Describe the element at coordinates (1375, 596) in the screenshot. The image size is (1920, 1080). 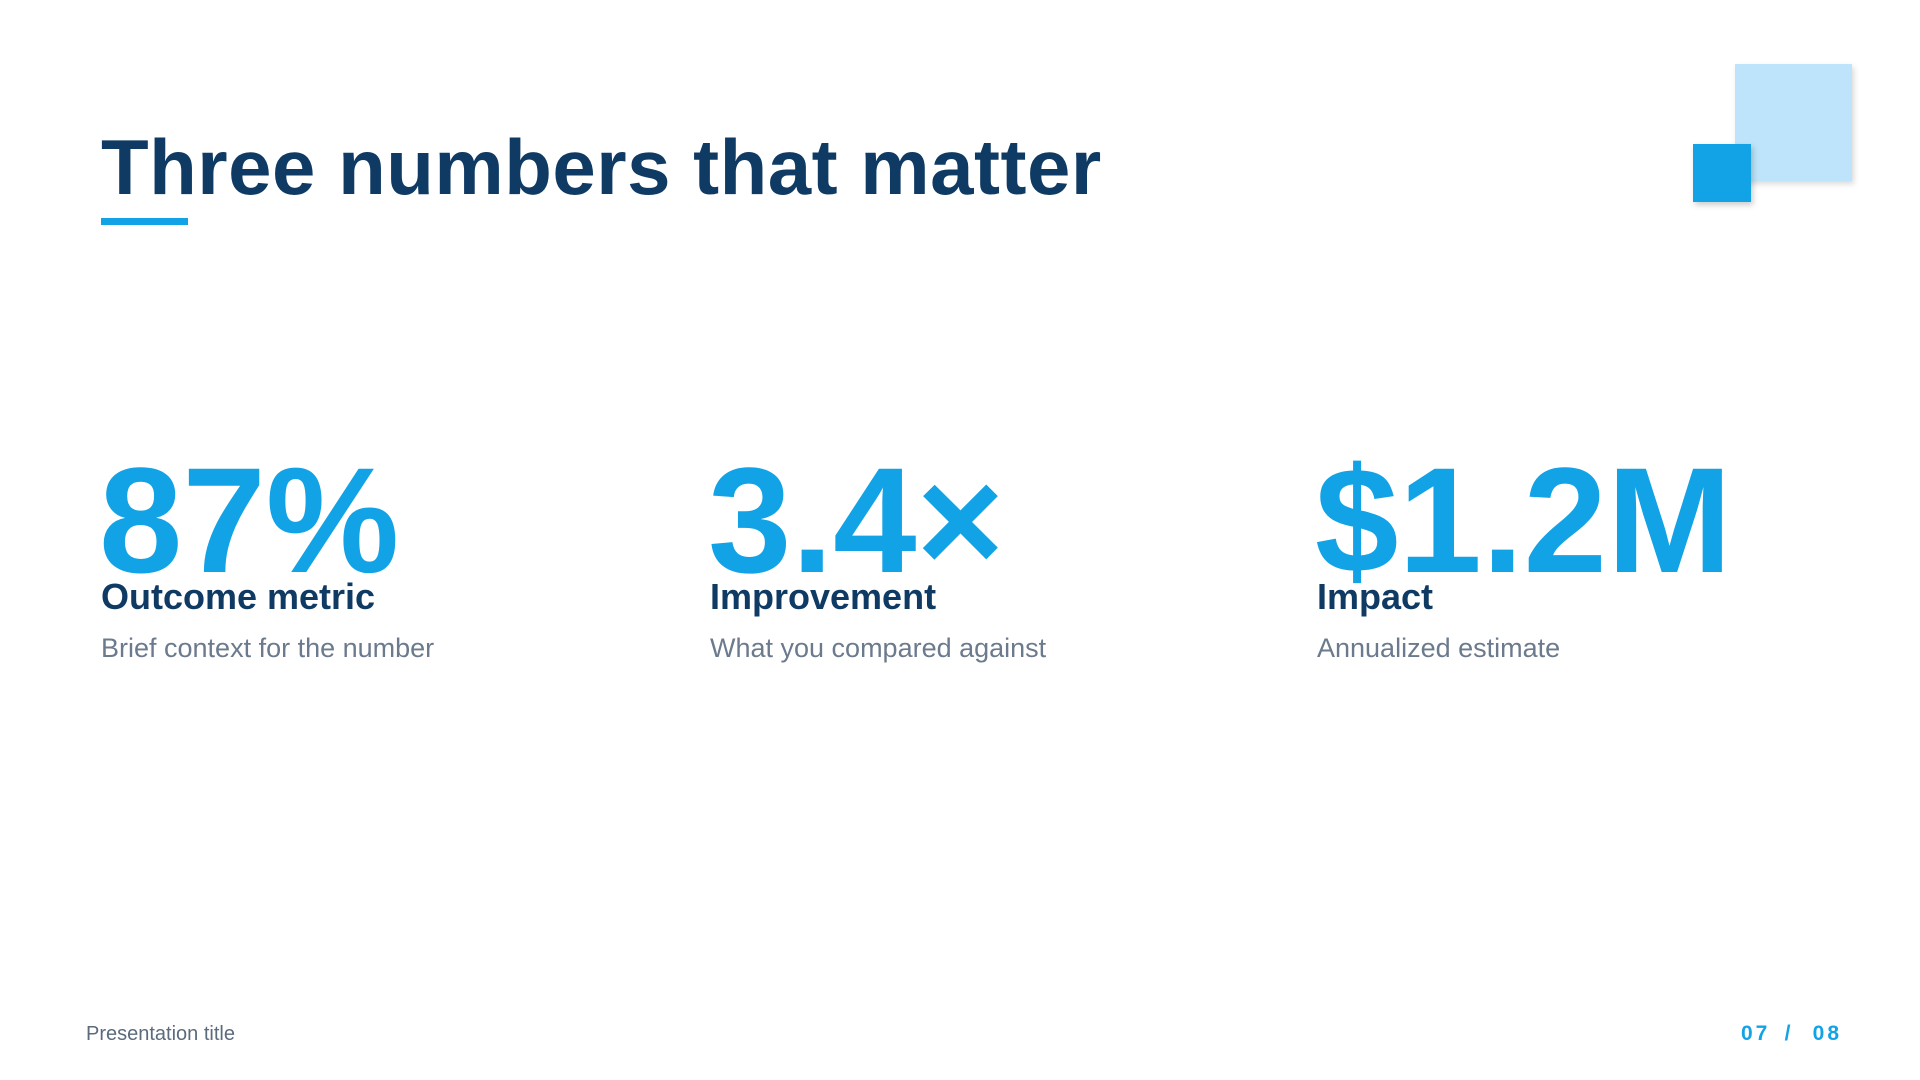
I see `stat-label: Impact` at that location.